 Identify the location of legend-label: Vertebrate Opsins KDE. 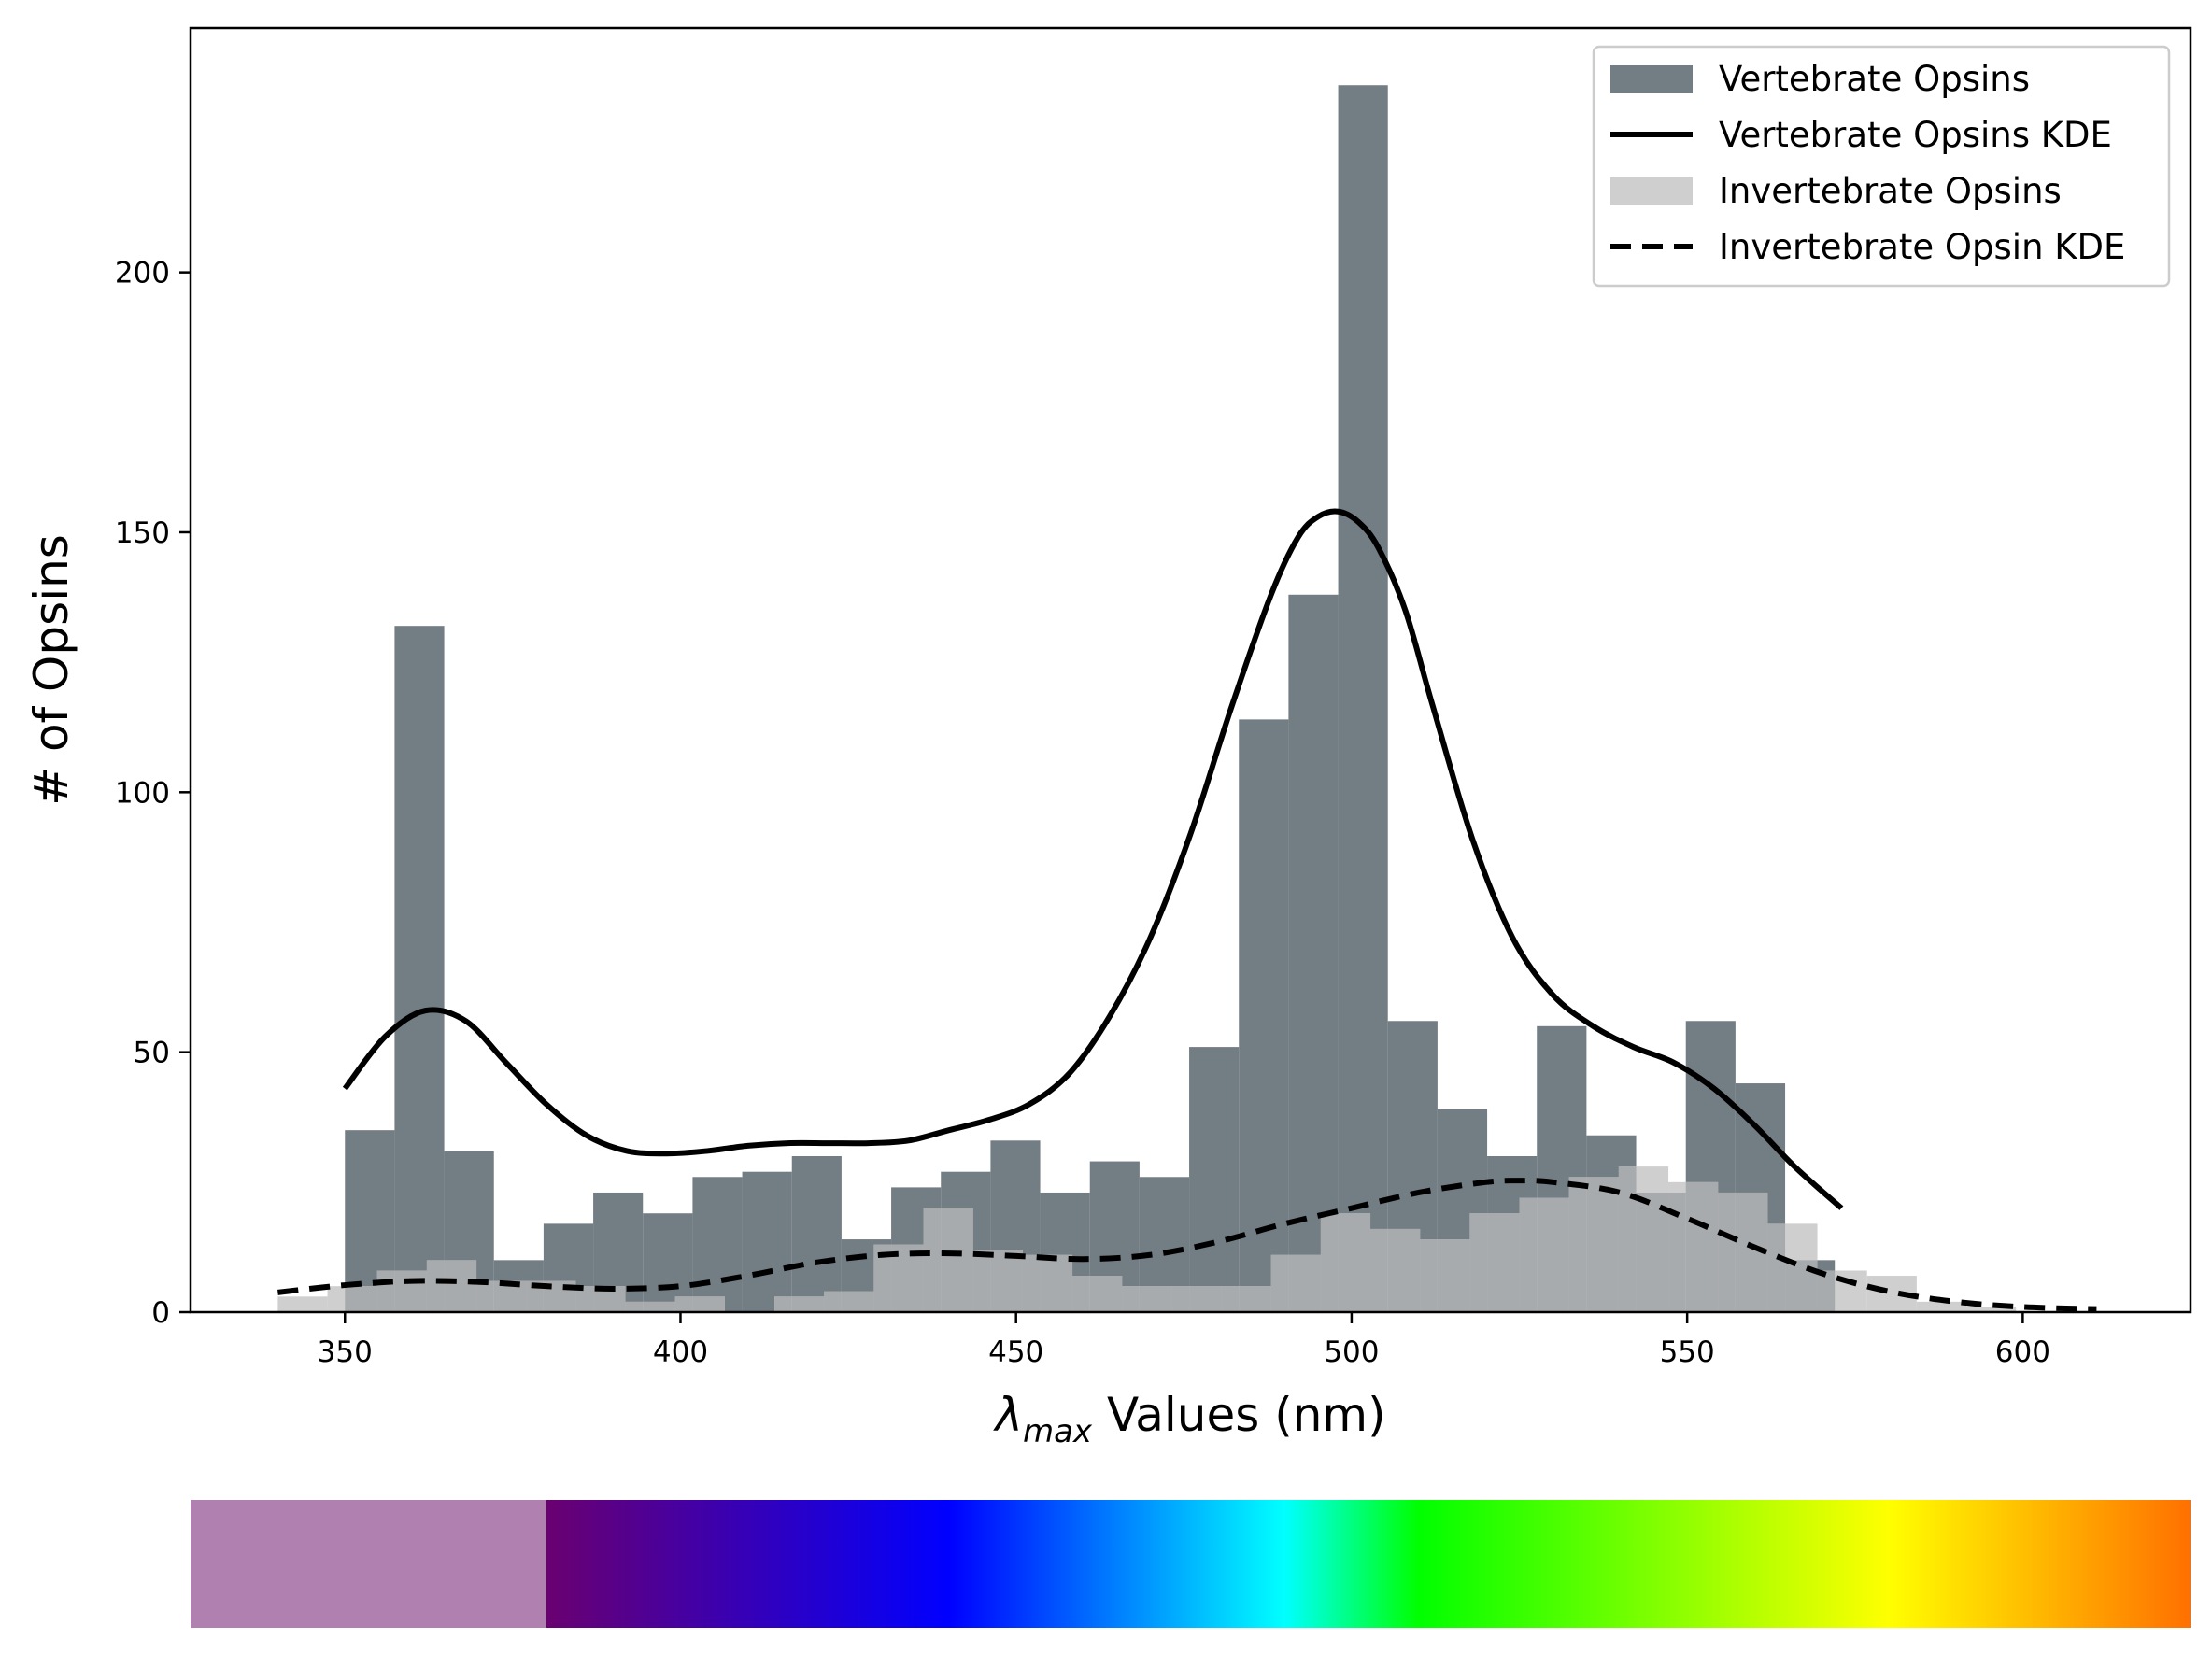
(1916, 135).